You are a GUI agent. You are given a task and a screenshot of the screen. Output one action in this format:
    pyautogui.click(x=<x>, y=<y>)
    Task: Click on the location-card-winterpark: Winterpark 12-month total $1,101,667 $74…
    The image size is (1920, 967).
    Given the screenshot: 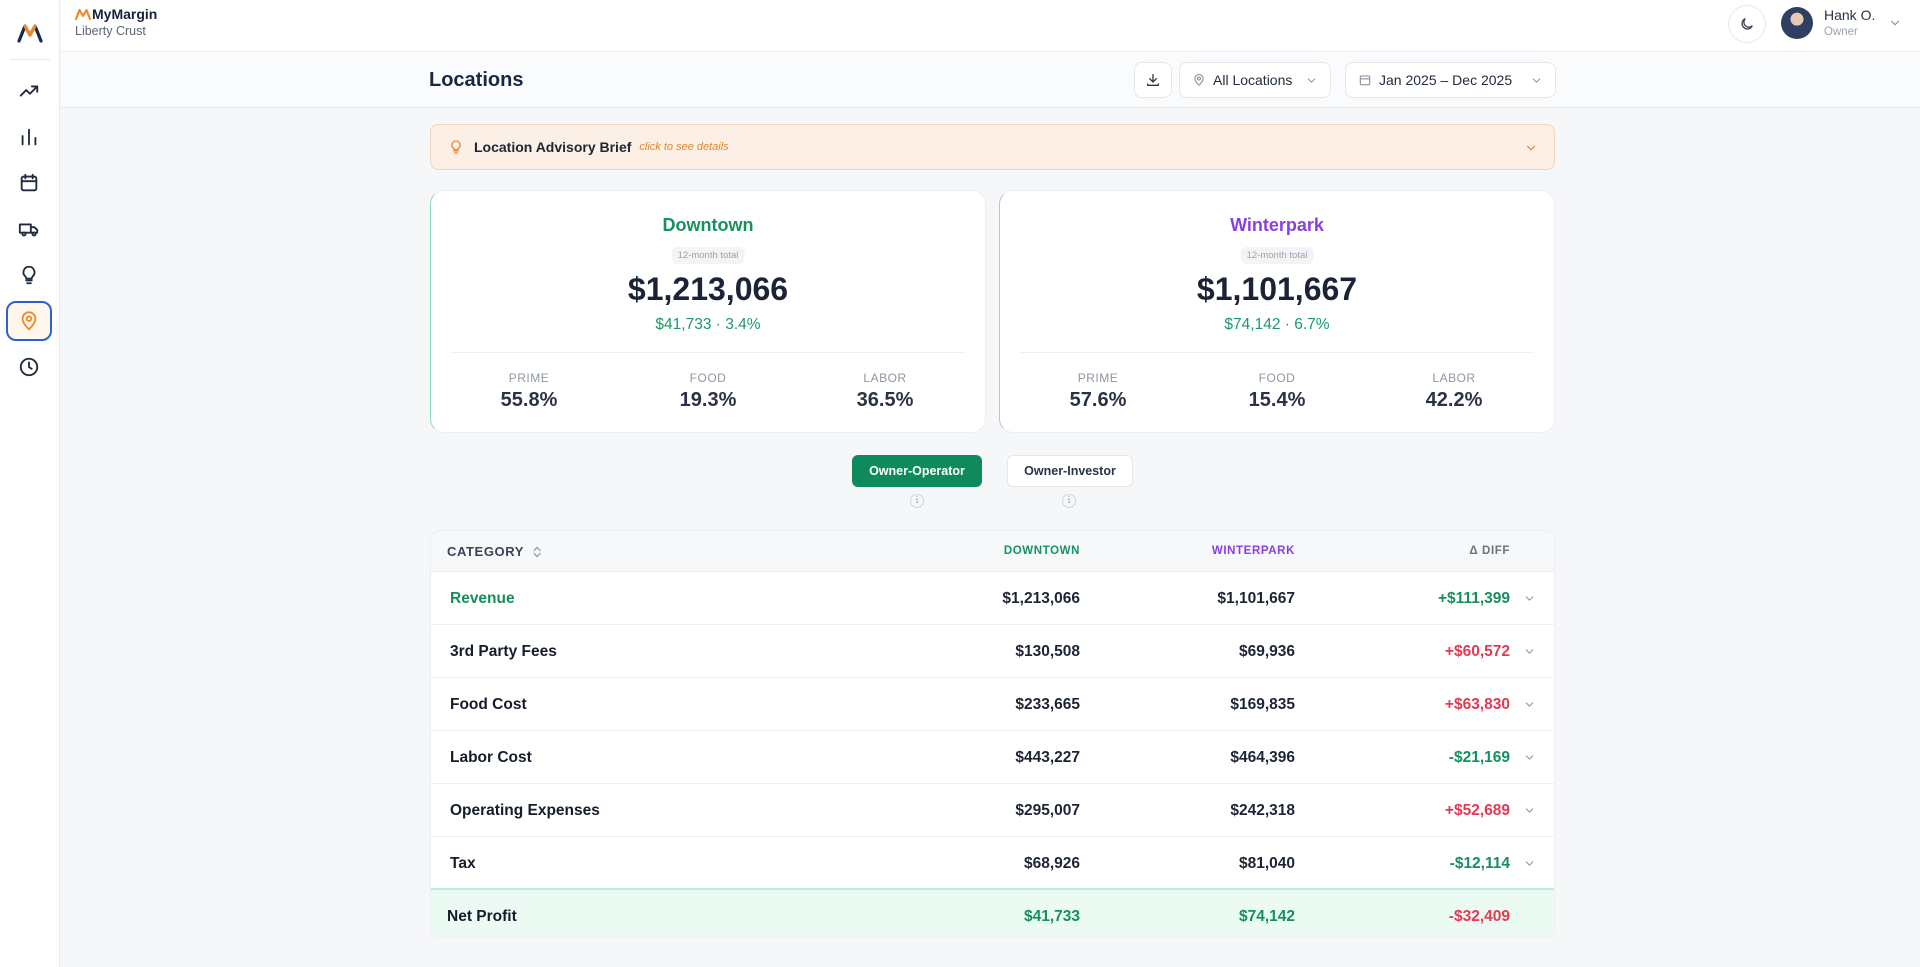 What is the action you would take?
    pyautogui.click(x=1277, y=311)
    